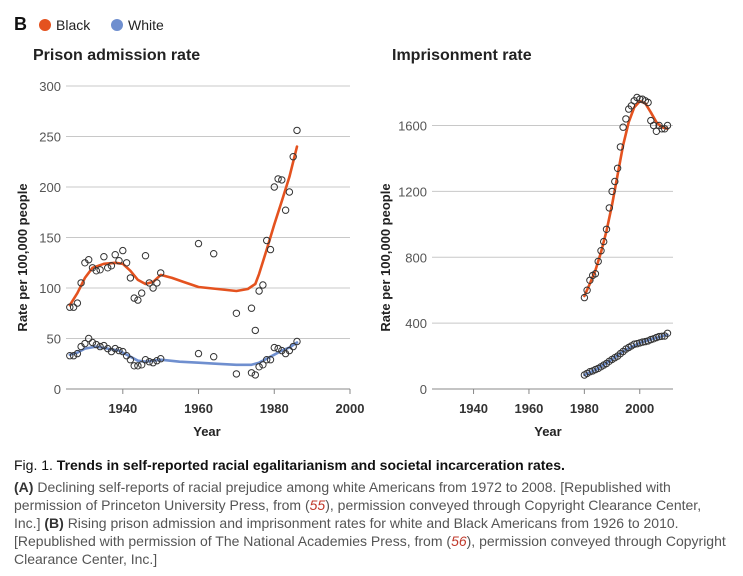 The height and width of the screenshot is (576, 743). I want to click on trend-line-white, so click(183, 354).